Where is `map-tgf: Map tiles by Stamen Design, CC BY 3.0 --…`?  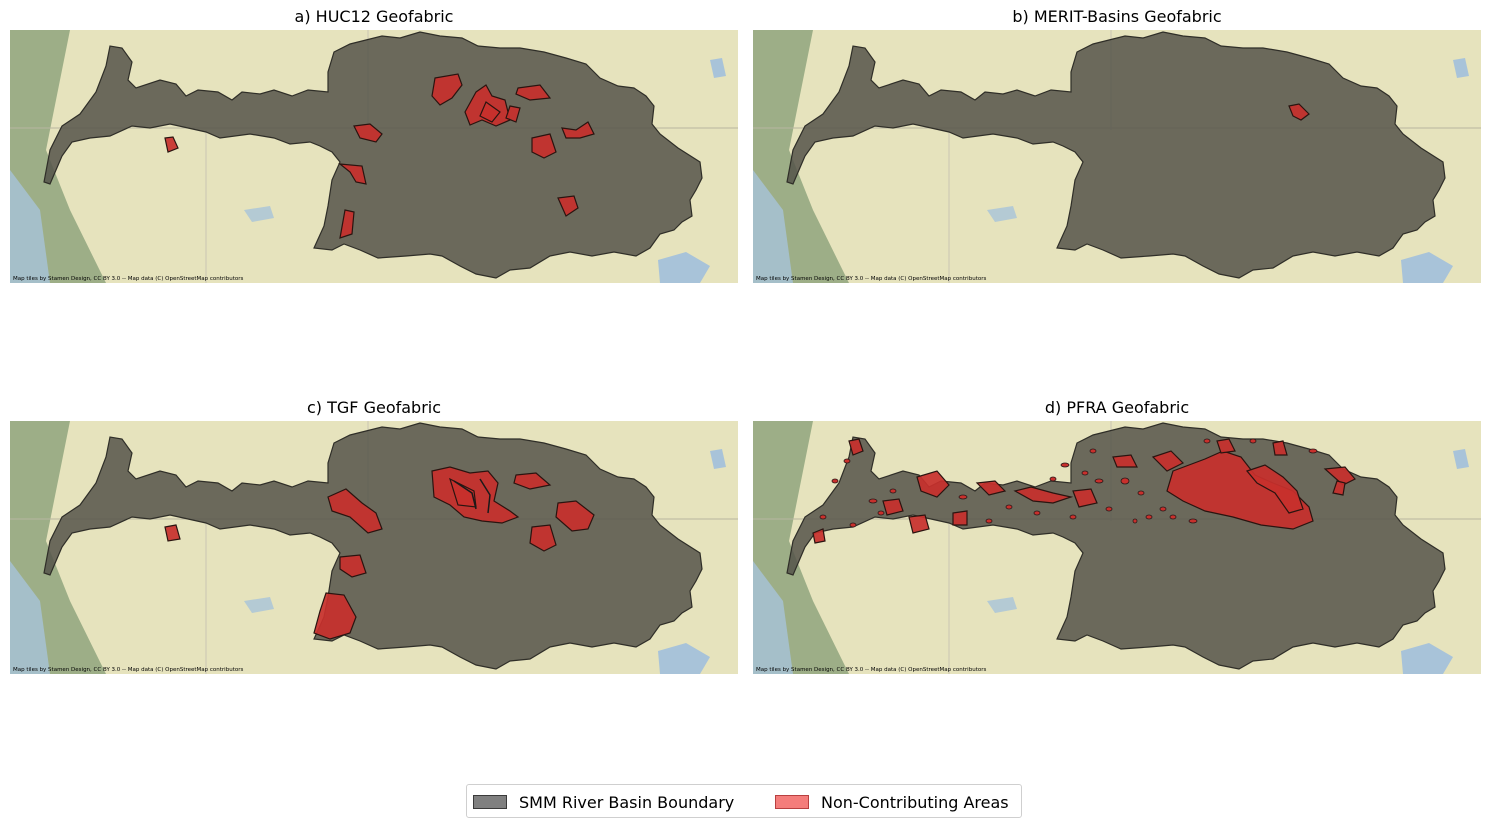
map-tgf: Map tiles by Stamen Design, CC BY 3.0 --… is located at coordinates (374, 547).